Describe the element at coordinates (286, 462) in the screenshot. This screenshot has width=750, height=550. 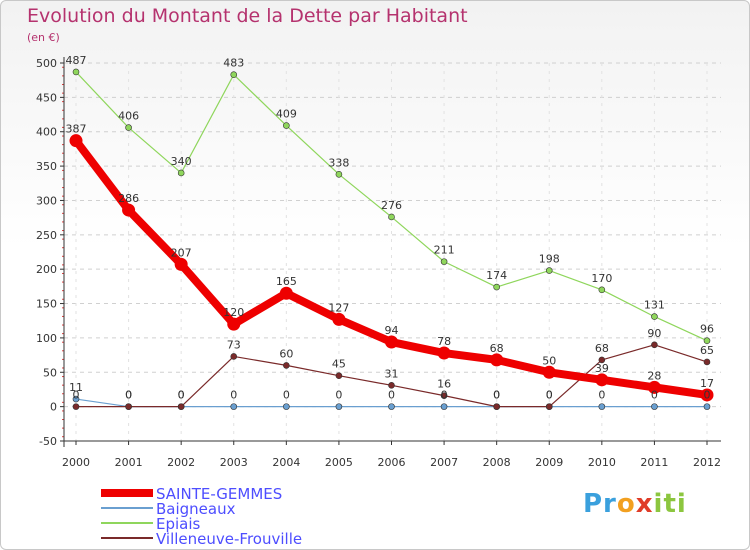
I see `x-tick-label: 2004` at that location.